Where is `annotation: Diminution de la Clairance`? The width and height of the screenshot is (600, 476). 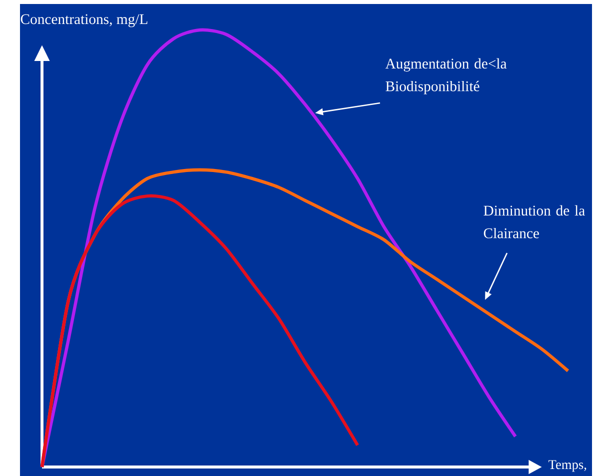
annotation: Diminution de la Clairance is located at coordinates (534, 221).